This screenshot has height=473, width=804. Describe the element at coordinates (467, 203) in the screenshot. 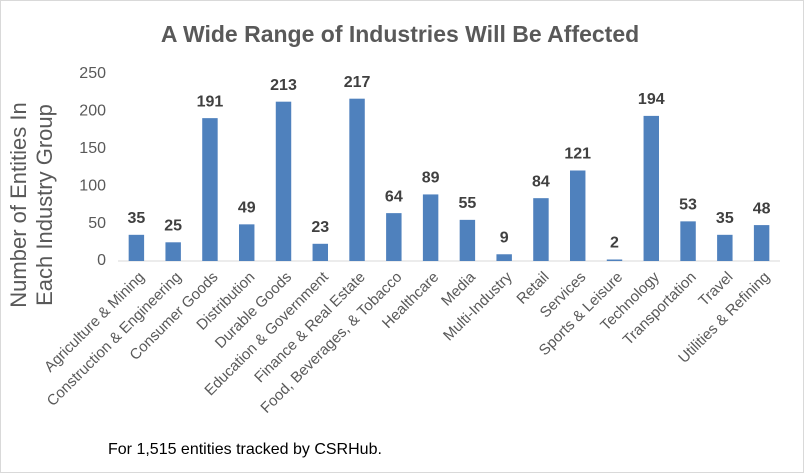

I see `value-label: 55` at that location.